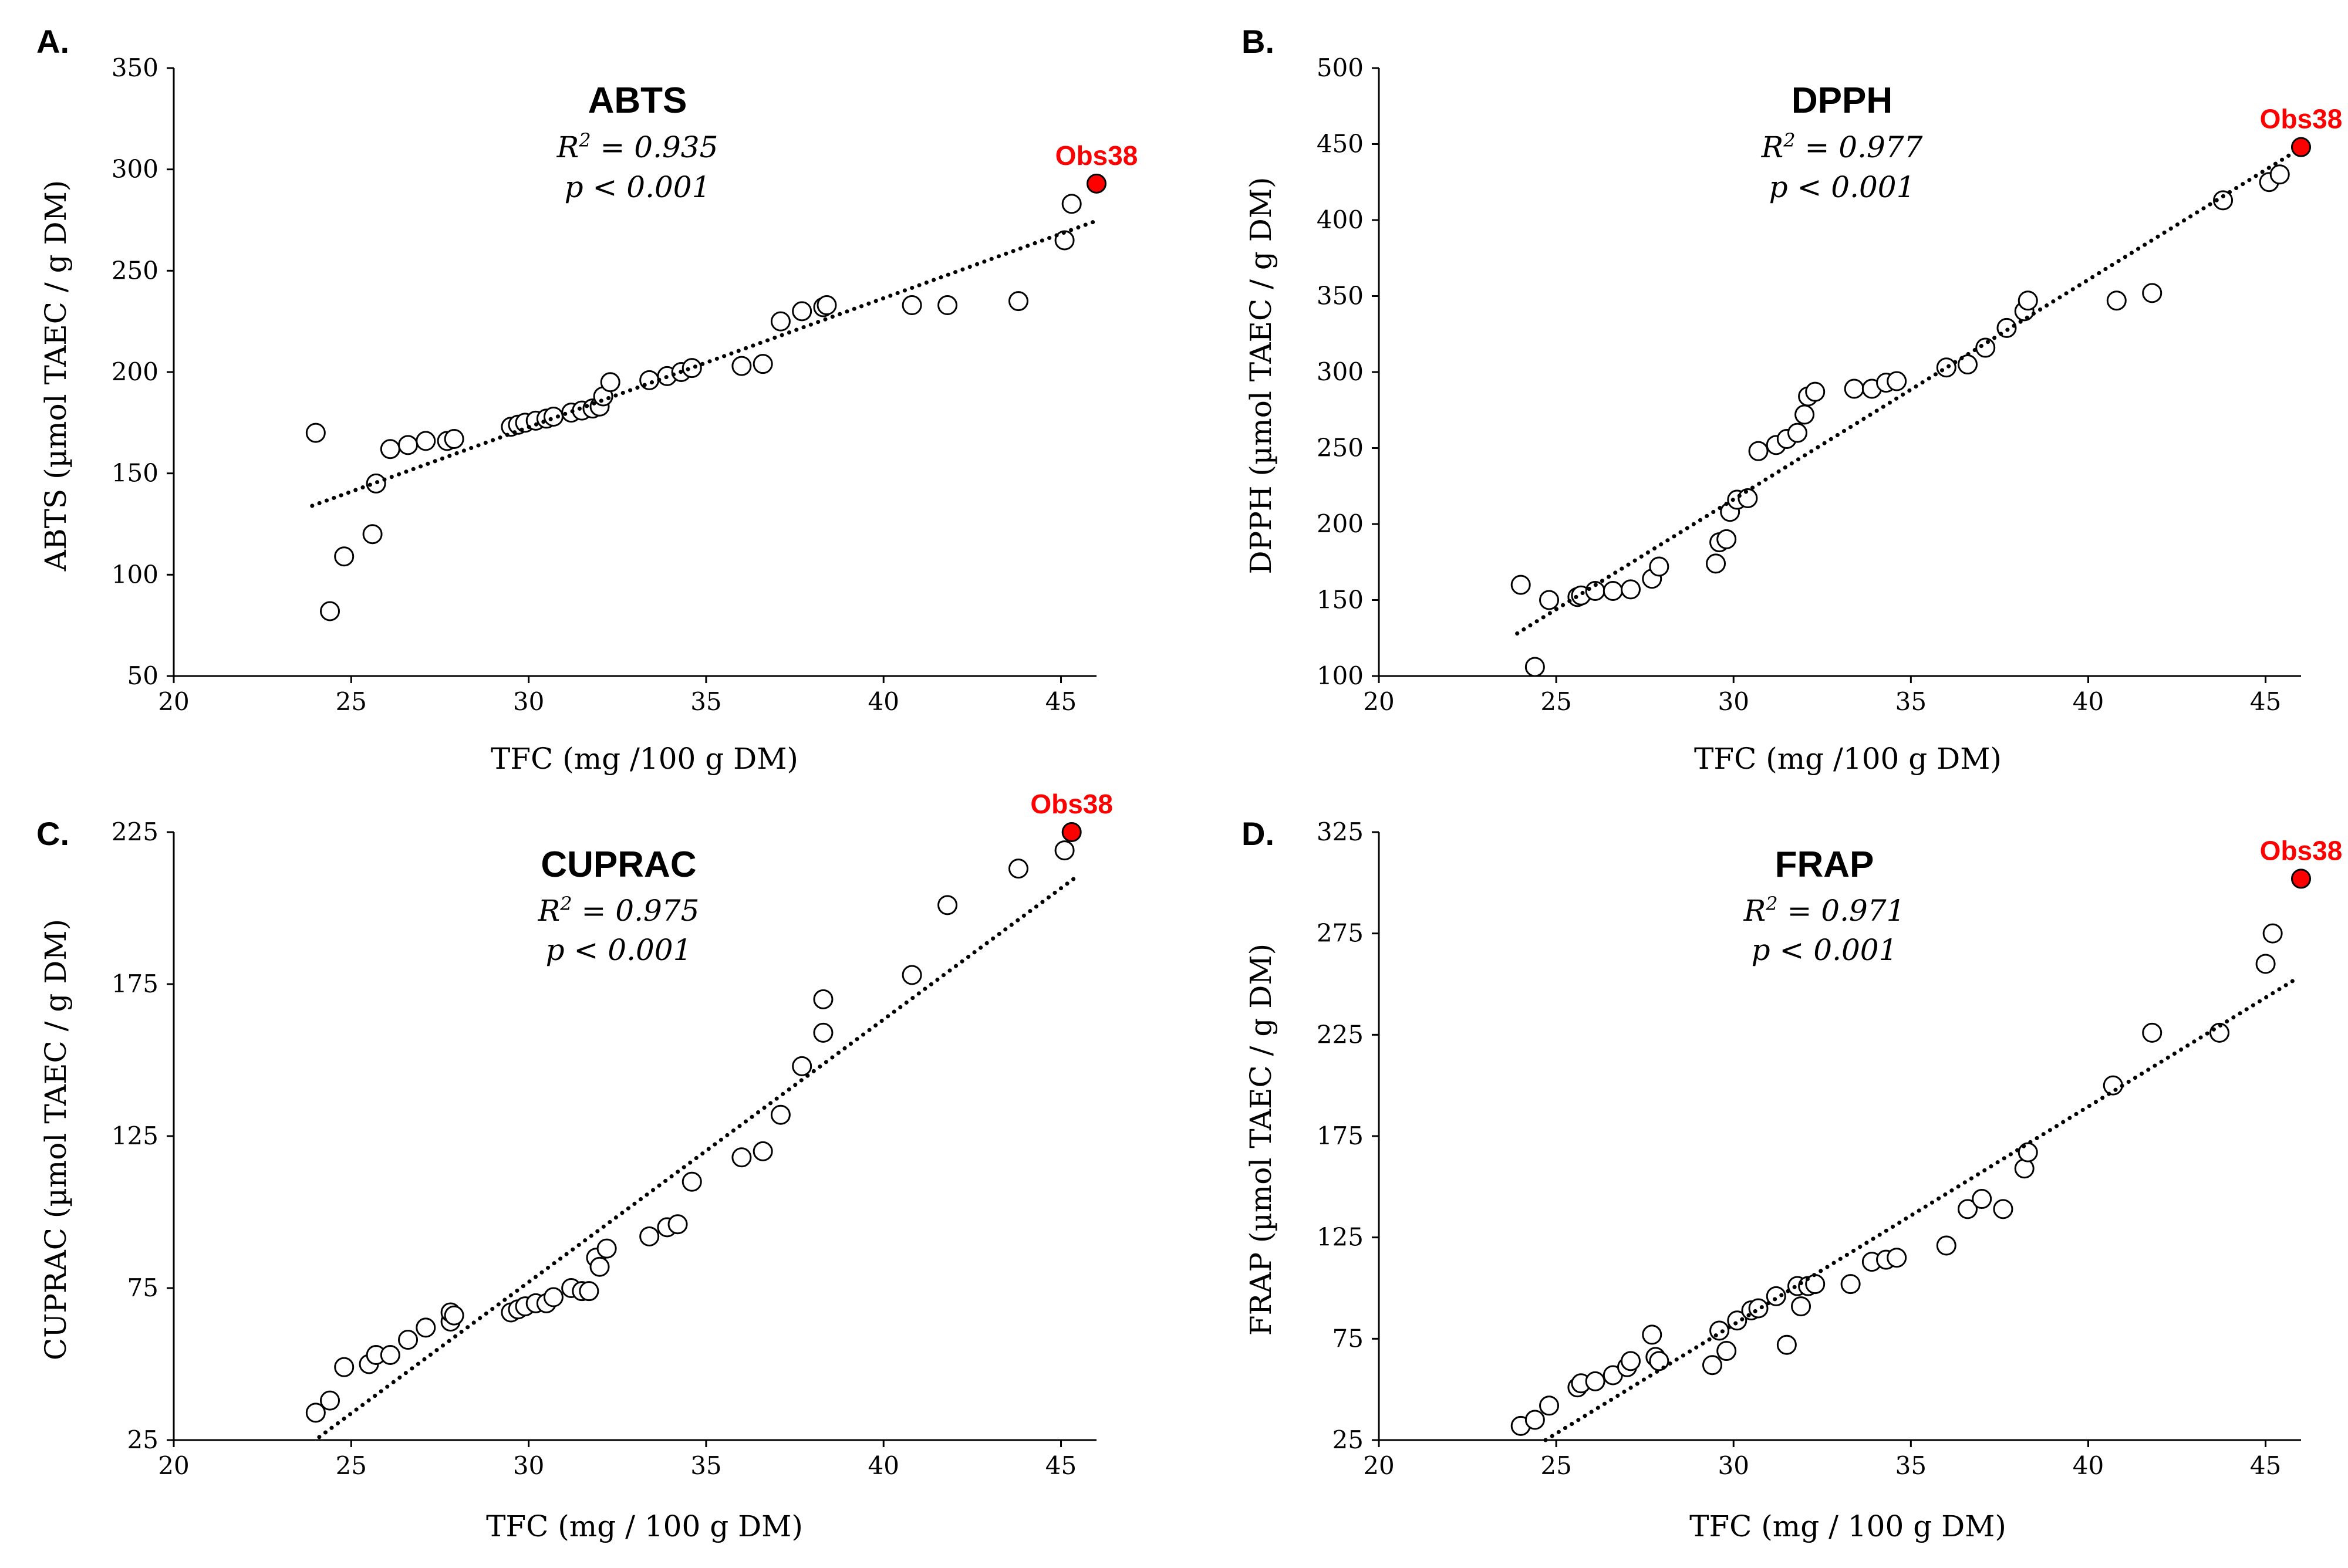  What do you see at coordinates (1261, 375) in the screenshot?
I see `y-axis-label: DPPH (µmol TAEC / g DM)` at bounding box center [1261, 375].